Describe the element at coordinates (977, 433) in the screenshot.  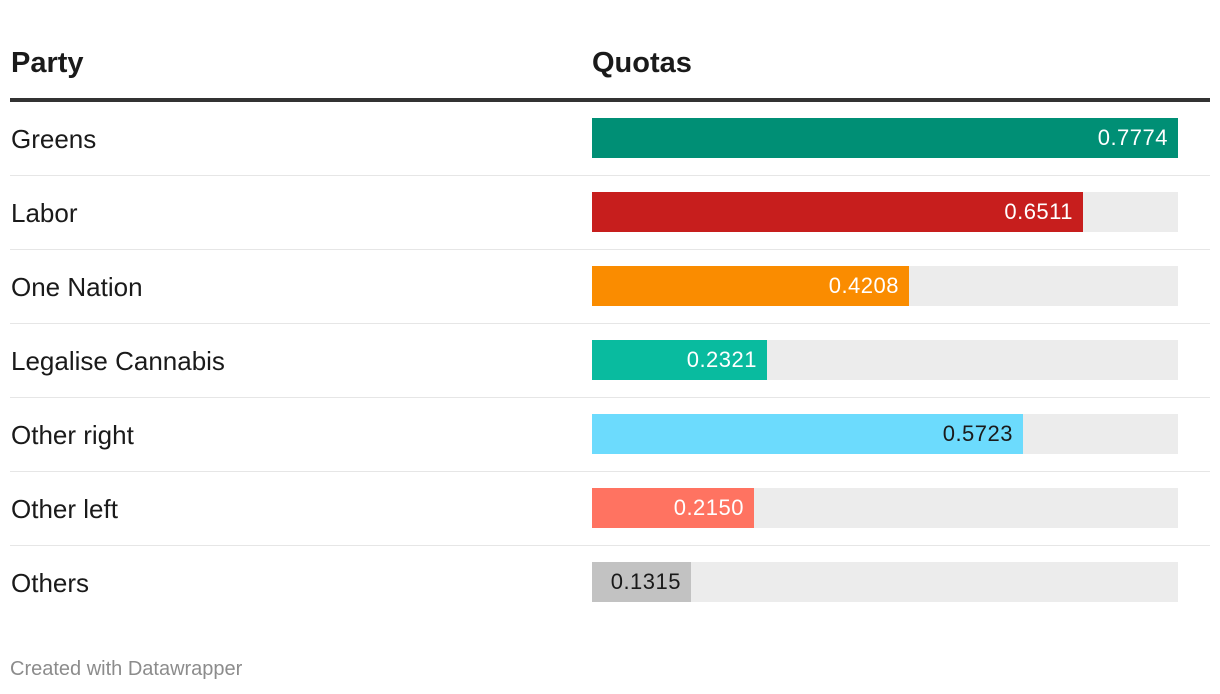
I see `quota-value-label: 0.5723` at that location.